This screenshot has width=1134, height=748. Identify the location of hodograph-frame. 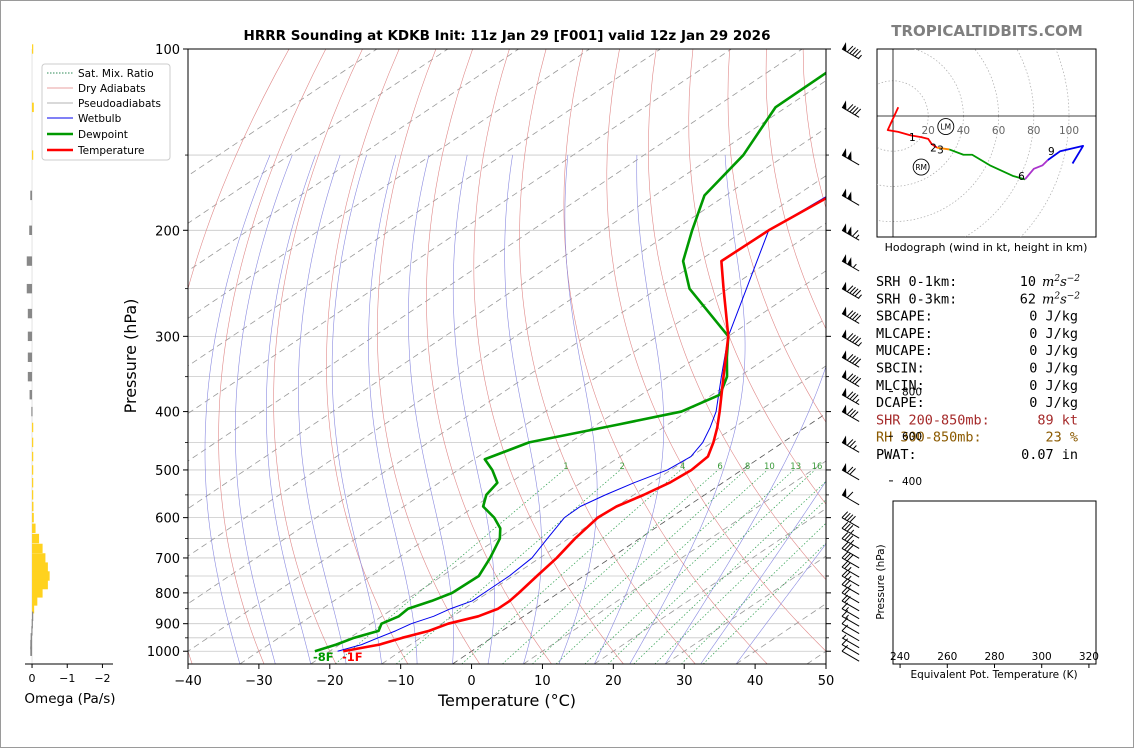
(986, 143).